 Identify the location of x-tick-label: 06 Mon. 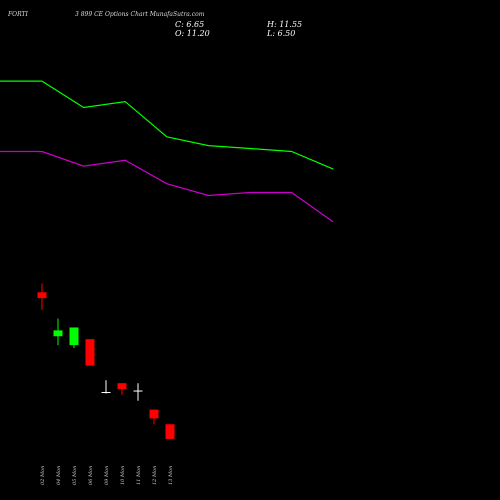
(91, 475).